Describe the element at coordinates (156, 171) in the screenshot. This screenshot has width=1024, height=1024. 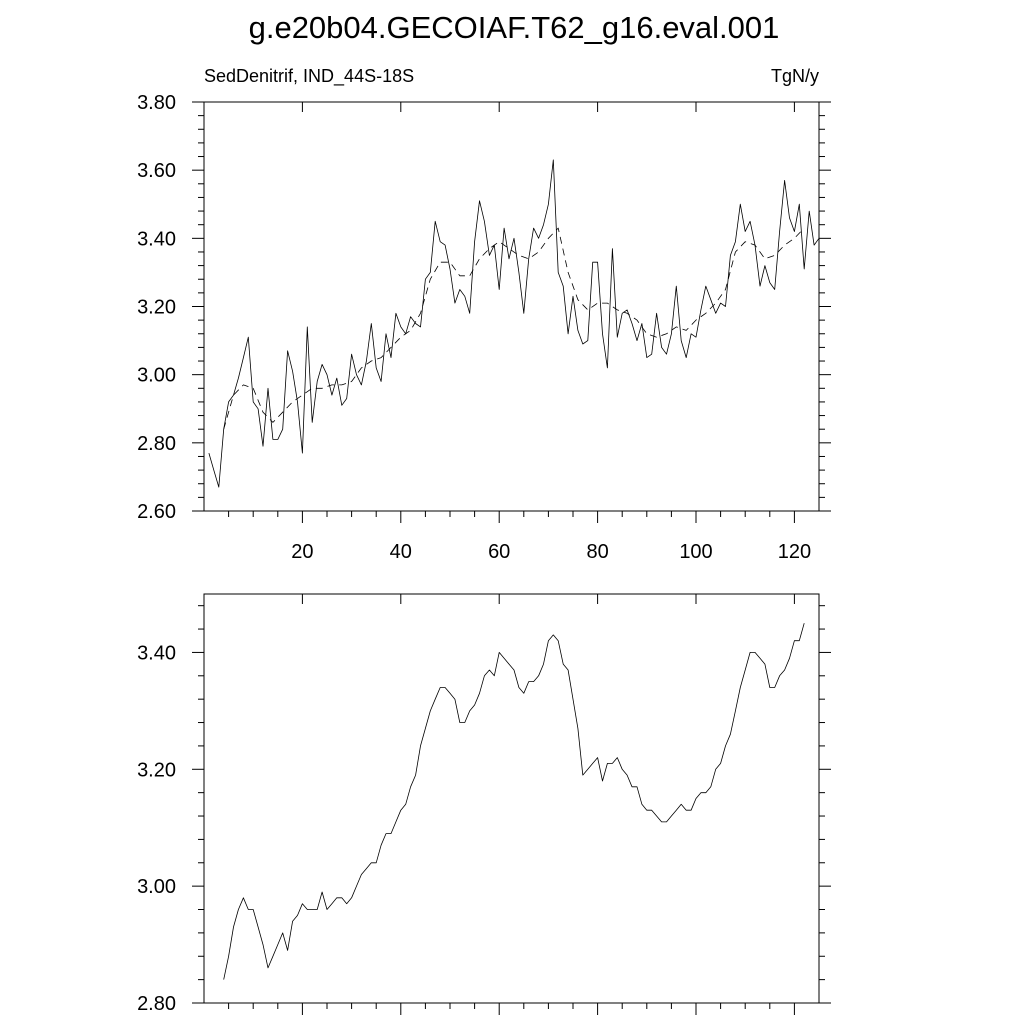
I see `top-y-tick-label: 3.60` at that location.